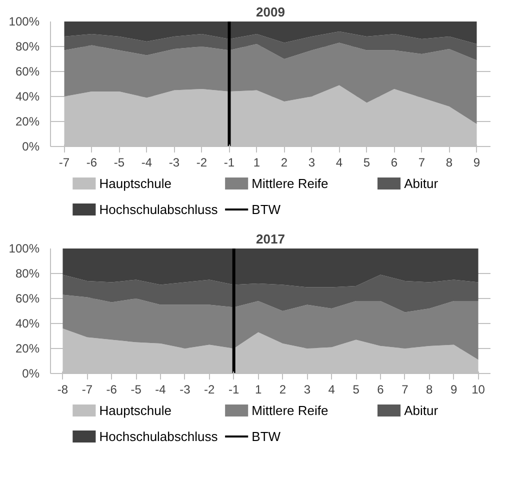 The height and width of the screenshot is (479, 527). What do you see at coordinates (62, 389) in the screenshot?
I see `x-tick-label: -8` at bounding box center [62, 389].